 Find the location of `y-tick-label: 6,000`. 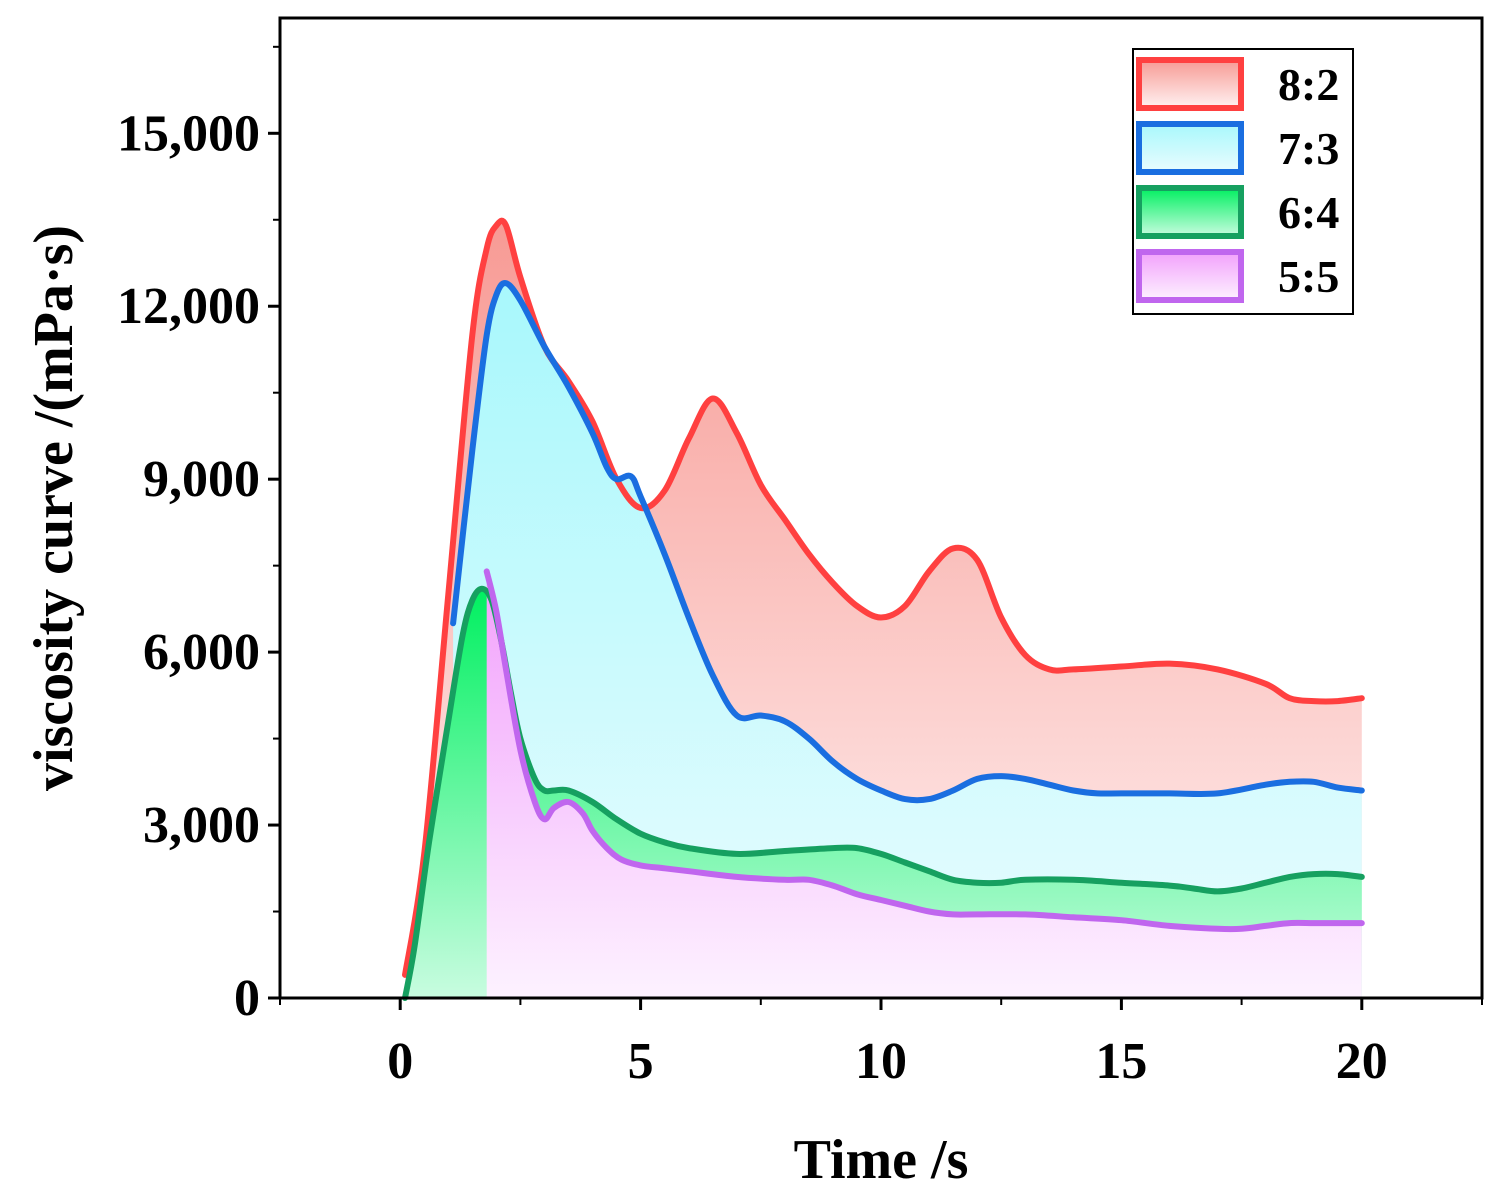

y-tick-label: 6,000 is located at coordinates (201, 652).